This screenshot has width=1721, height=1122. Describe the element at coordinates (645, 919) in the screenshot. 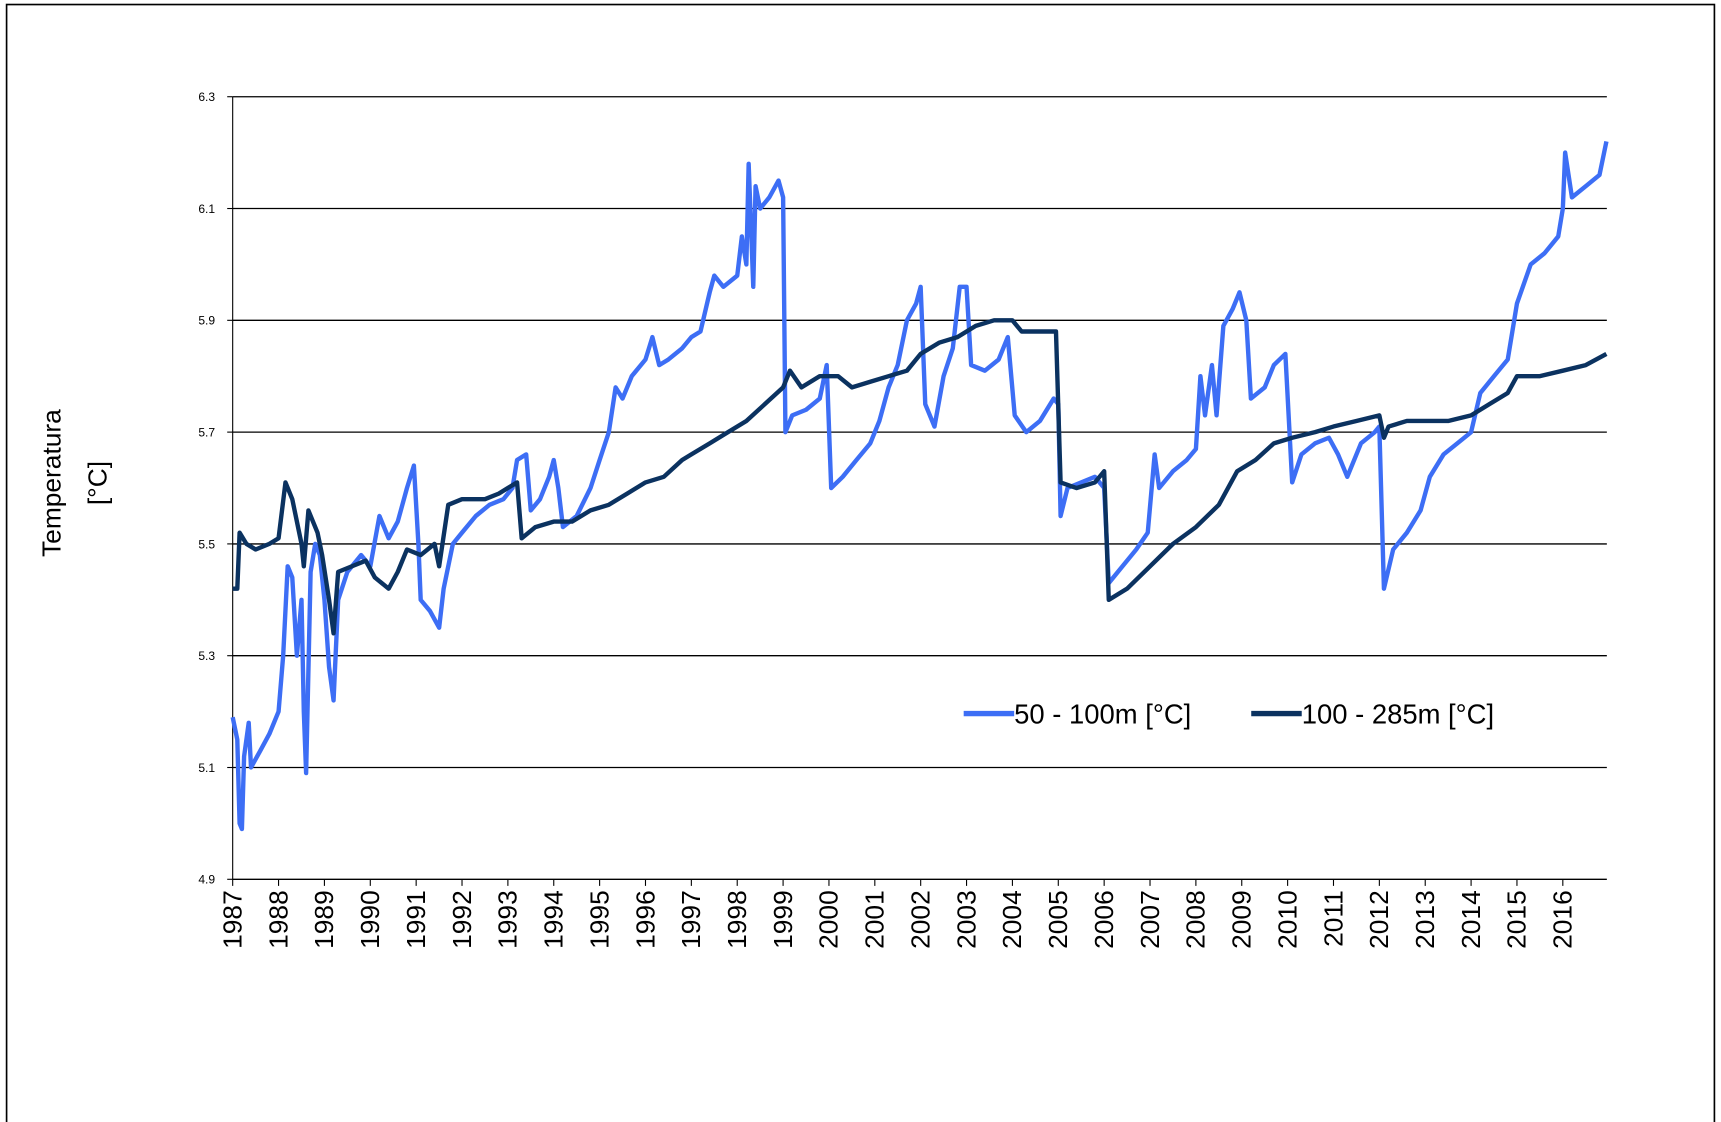

I see `x-tick-label: 1996` at that location.